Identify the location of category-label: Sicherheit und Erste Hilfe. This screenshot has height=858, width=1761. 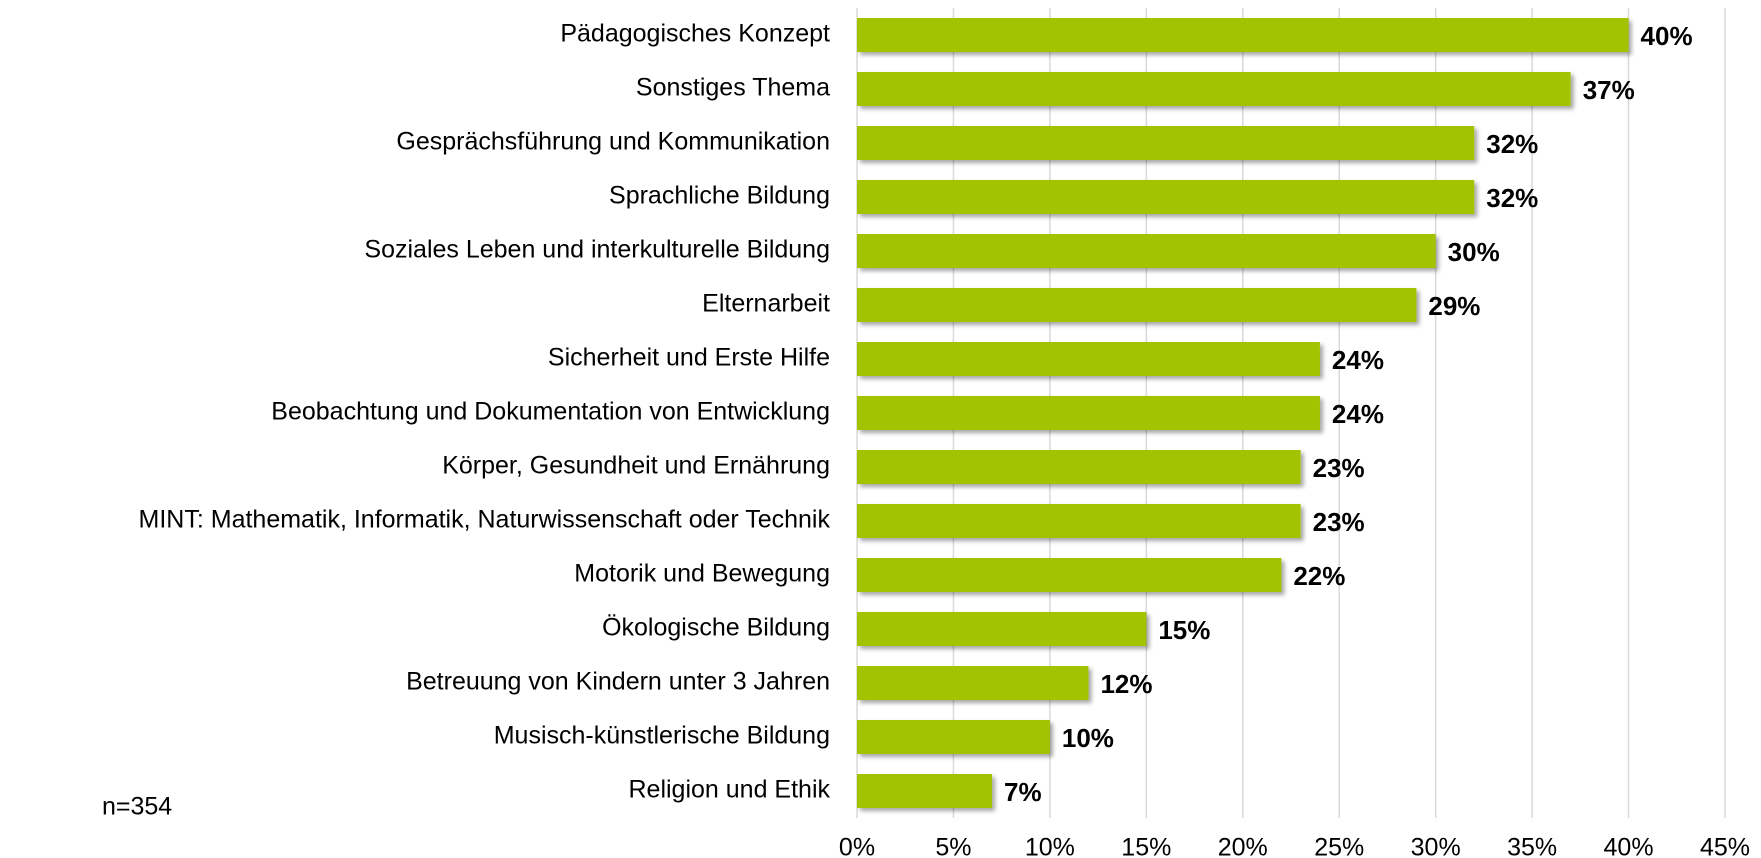
(689, 358).